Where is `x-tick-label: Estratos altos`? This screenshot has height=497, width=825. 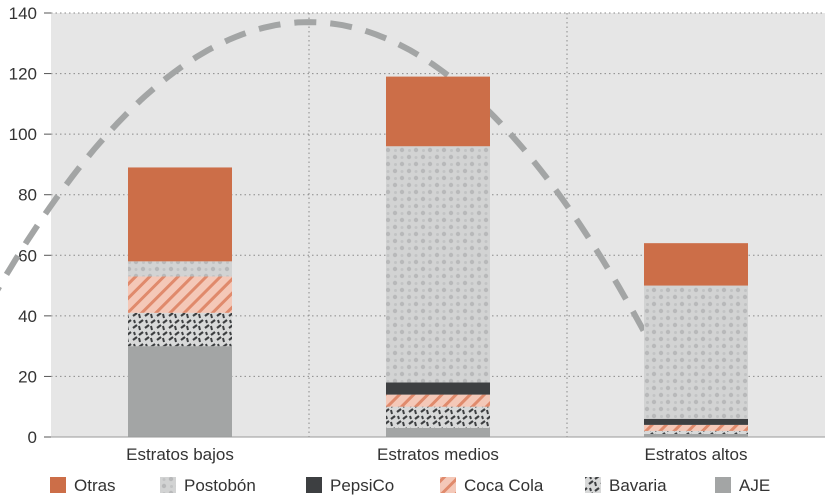
x-tick-label: Estratos altos is located at coordinates (696, 454).